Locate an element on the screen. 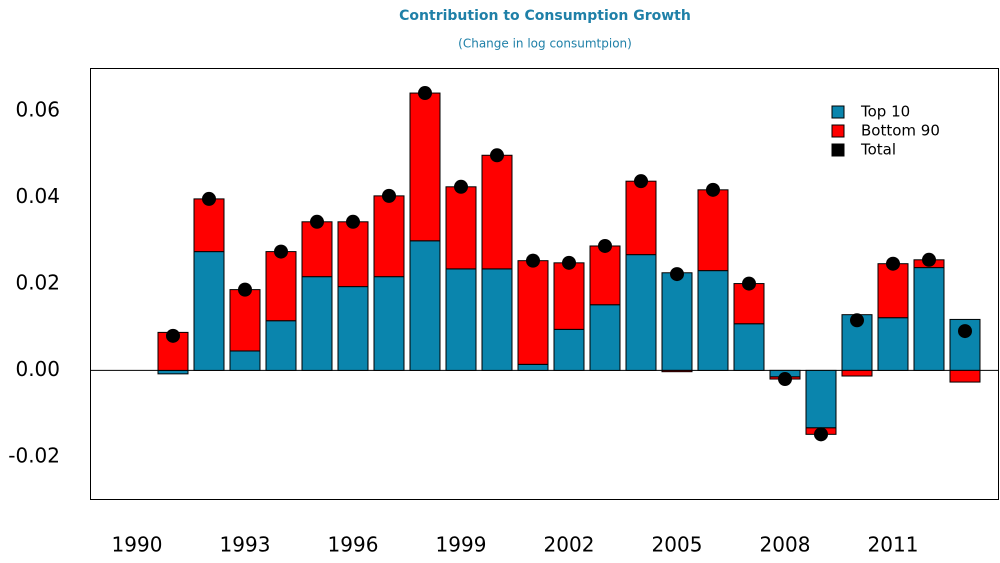 The height and width of the screenshot is (563, 1000). chart-title: Contribution to Consumption Growth is located at coordinates (545, 16).